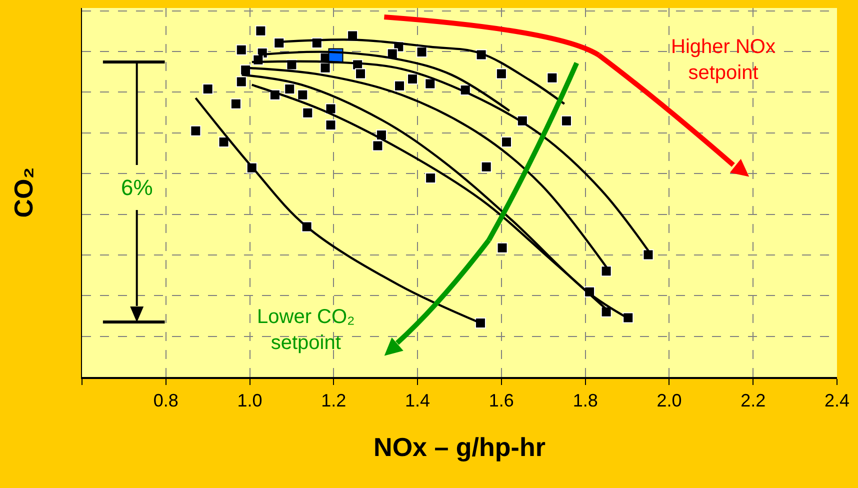 The width and height of the screenshot is (858, 488). I want to click on x-tick-label: 1.8, so click(585, 400).